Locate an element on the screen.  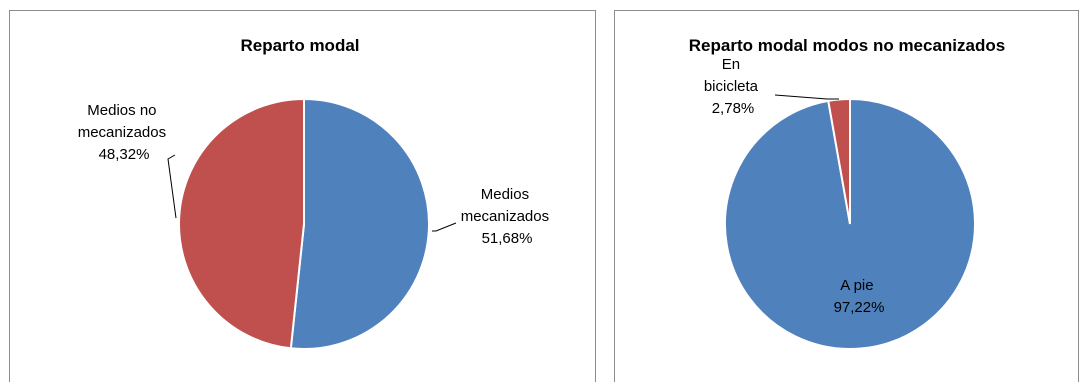
label-line: En is located at coordinates (731, 64).